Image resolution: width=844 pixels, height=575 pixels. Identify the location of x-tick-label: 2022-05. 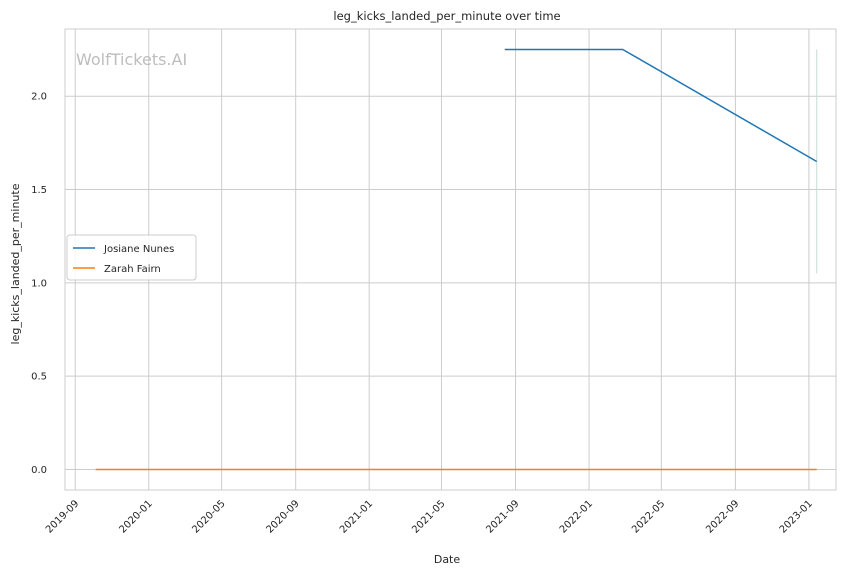
(648, 516).